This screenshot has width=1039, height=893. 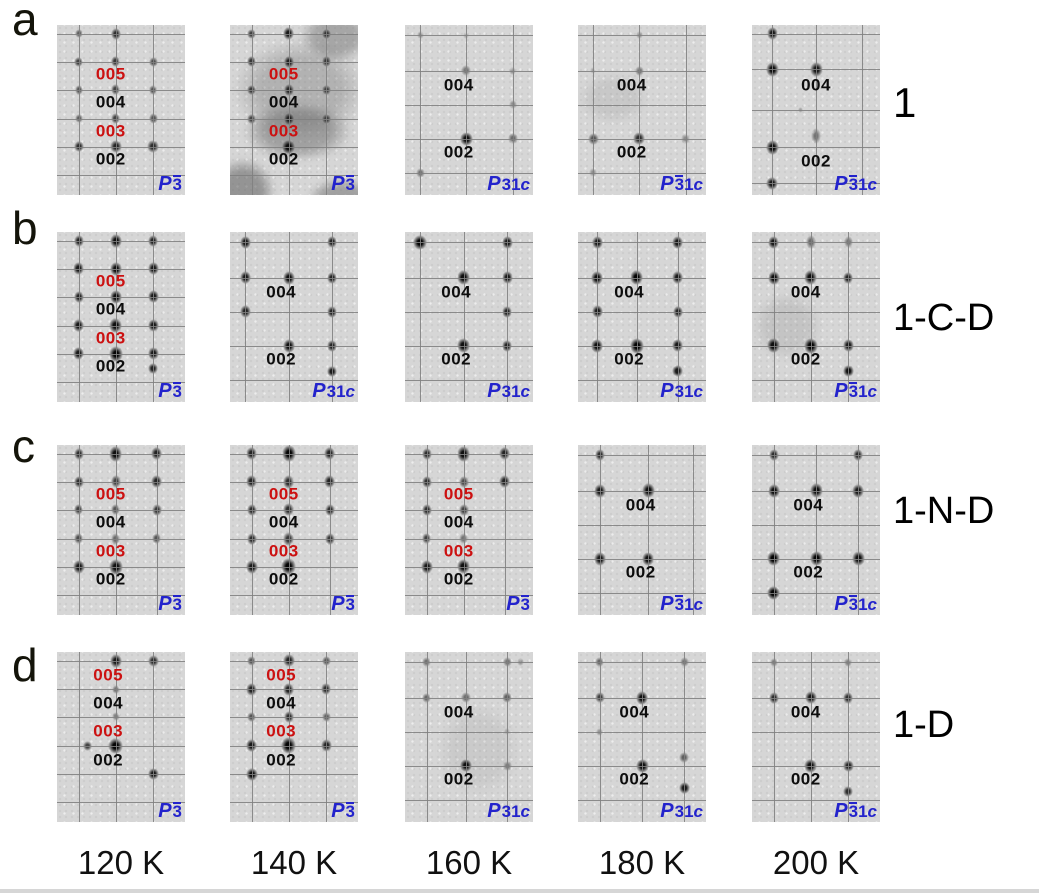 What do you see at coordinates (25, 665) in the screenshot?
I see `row-label-d: d` at bounding box center [25, 665].